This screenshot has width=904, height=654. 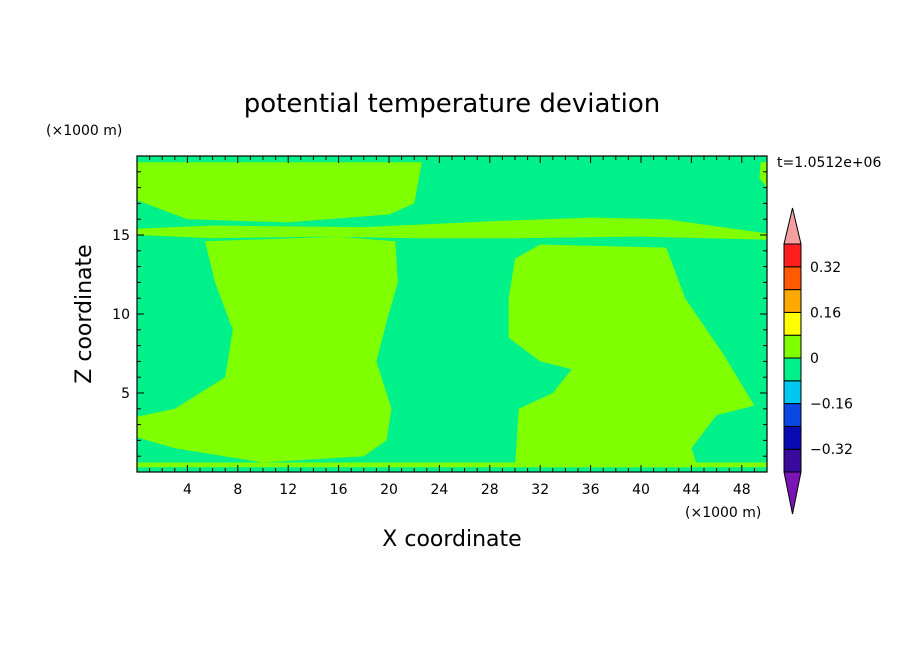 I want to click on x-tick-label: 36, so click(x=591, y=490).